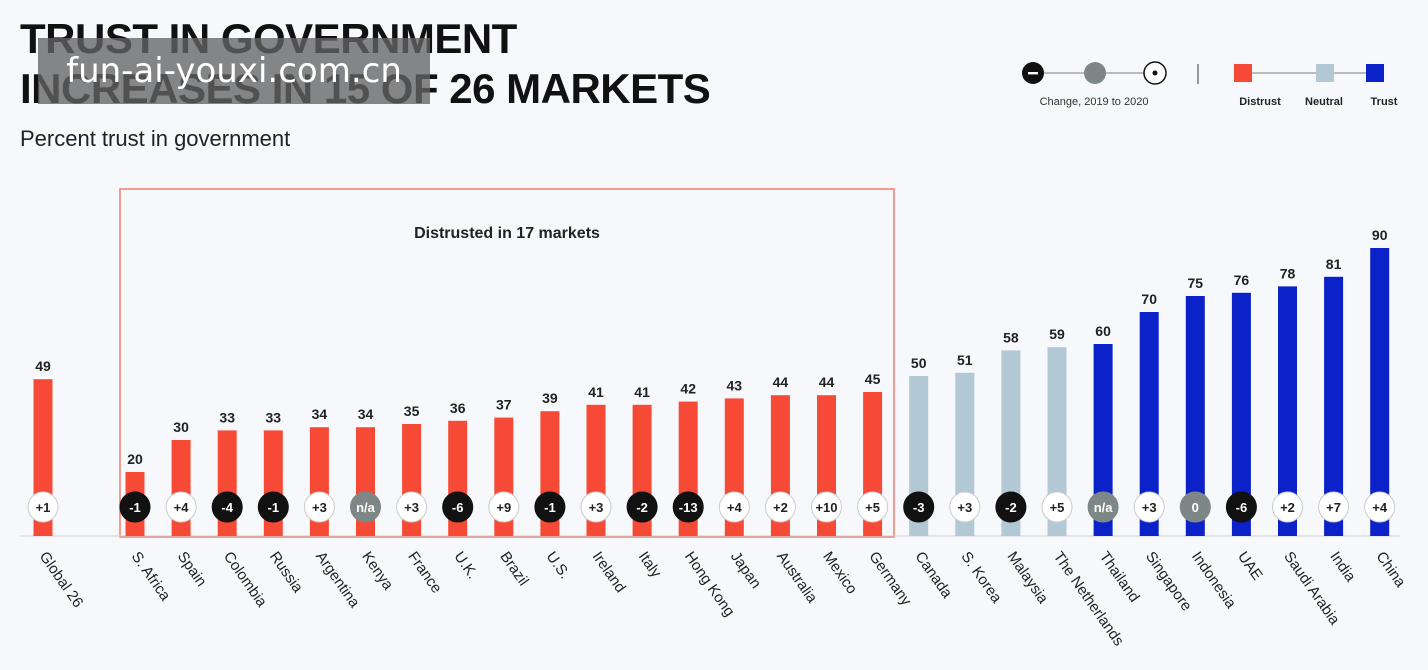 The height and width of the screenshot is (670, 1428). Describe the element at coordinates (1057, 334) in the screenshot. I see `value-label: 59` at that location.